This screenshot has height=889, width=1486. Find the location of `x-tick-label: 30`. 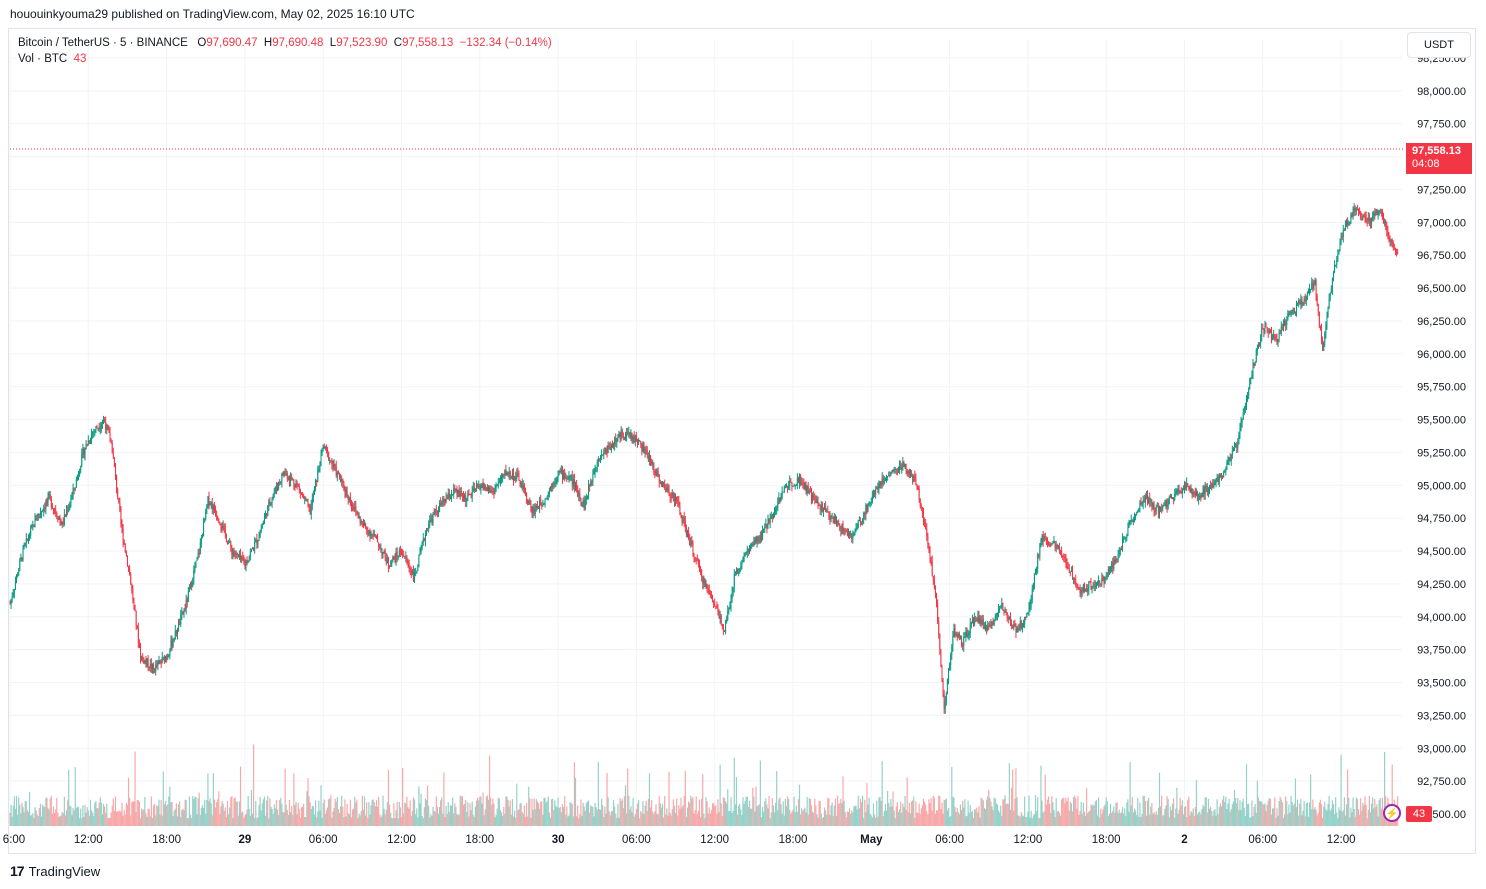

x-tick-label: 30 is located at coordinates (558, 840).